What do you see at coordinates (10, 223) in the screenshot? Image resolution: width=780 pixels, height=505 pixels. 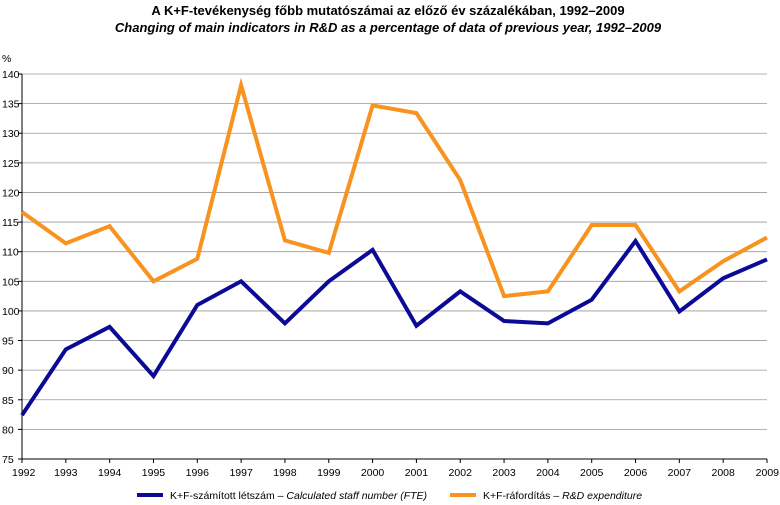 I see `y-tick-label: 115` at bounding box center [10, 223].